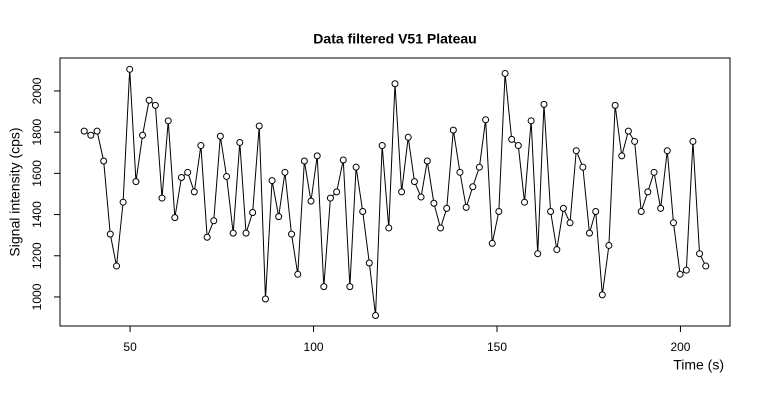  What do you see at coordinates (37, 90) in the screenshot?
I see `y-tick-label: 2000` at bounding box center [37, 90].